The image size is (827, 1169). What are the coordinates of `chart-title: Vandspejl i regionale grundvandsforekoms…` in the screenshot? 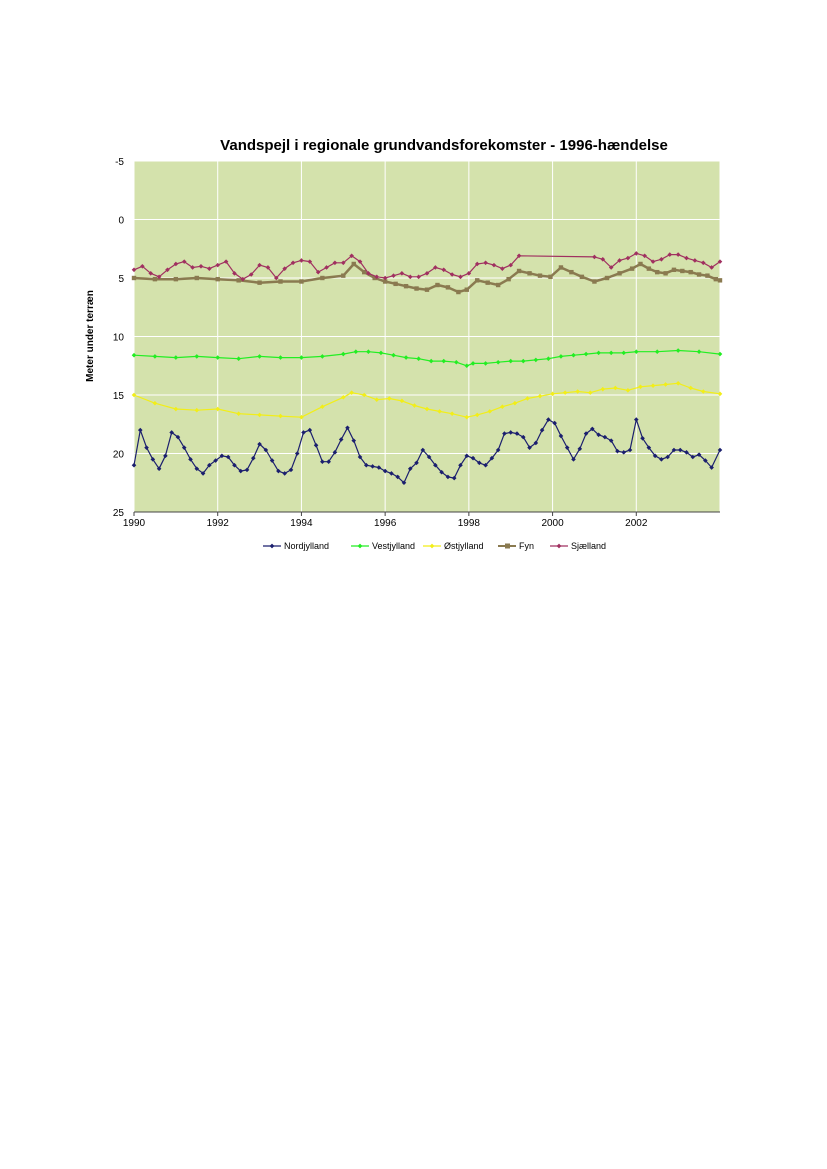 It's located at (444, 145).